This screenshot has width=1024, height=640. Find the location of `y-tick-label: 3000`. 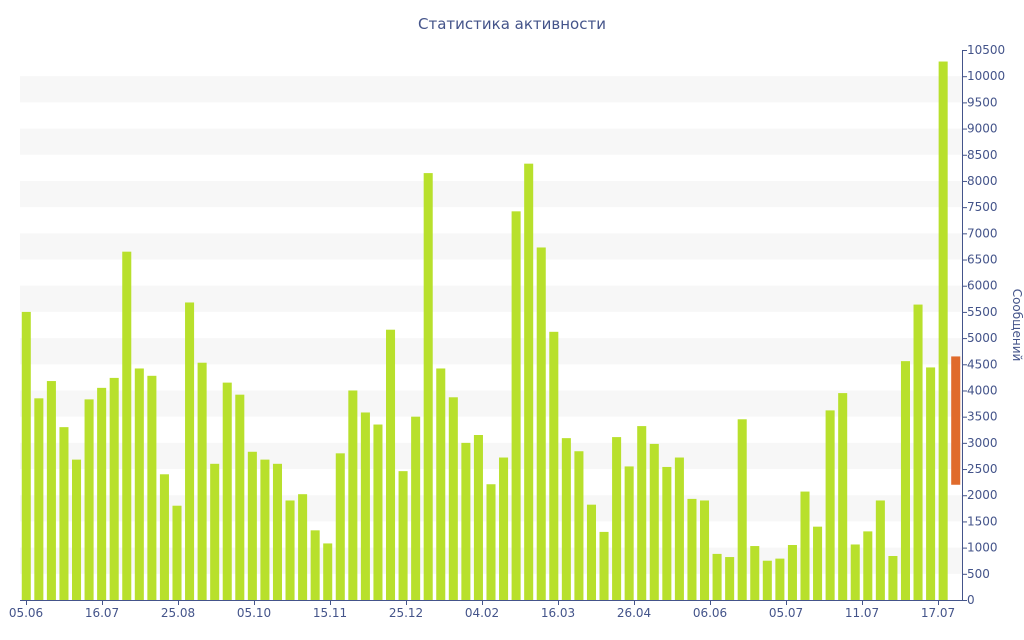

y-tick-label: 3000 is located at coordinates (982, 443).